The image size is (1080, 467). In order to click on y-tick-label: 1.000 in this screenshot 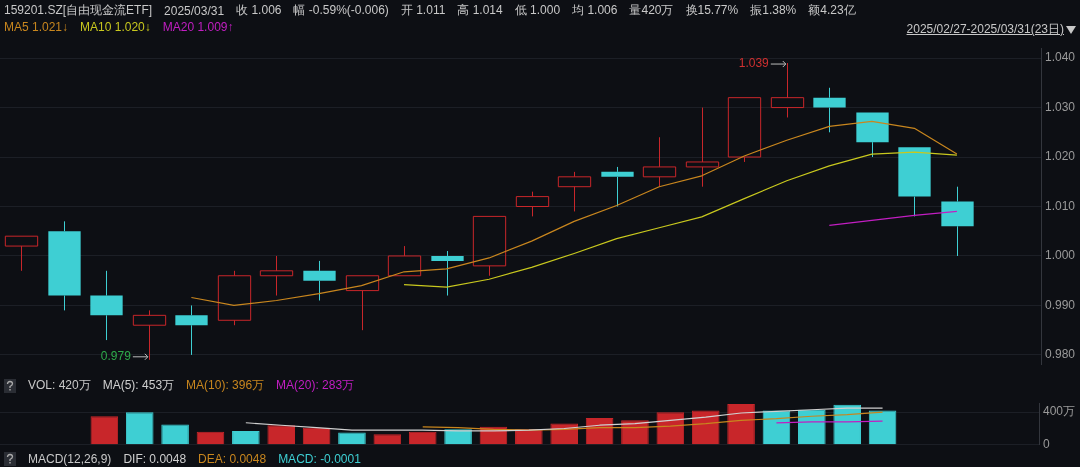, I will do `click(1060, 255)`.